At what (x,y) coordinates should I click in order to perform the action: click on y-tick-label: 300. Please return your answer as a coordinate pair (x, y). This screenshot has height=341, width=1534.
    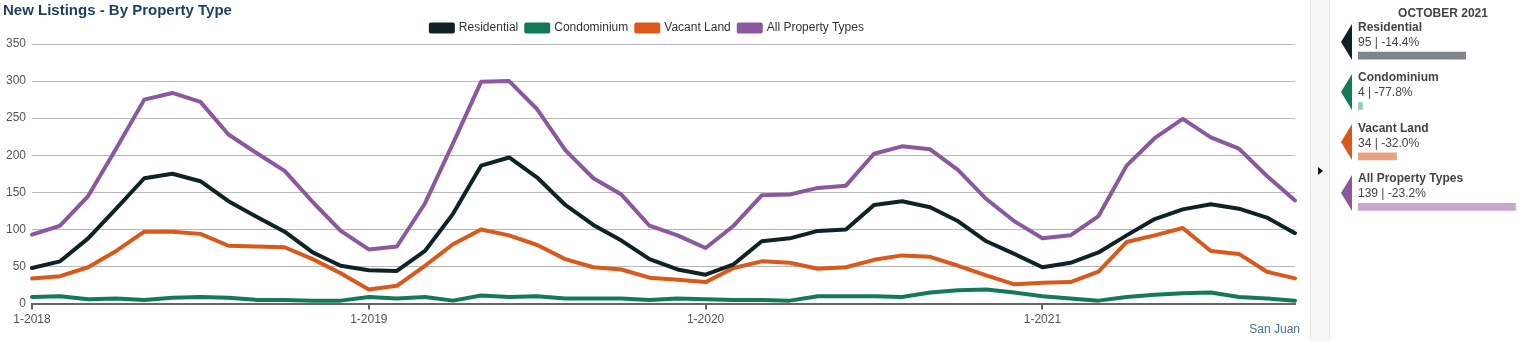
    Looking at the image, I should click on (16, 80).